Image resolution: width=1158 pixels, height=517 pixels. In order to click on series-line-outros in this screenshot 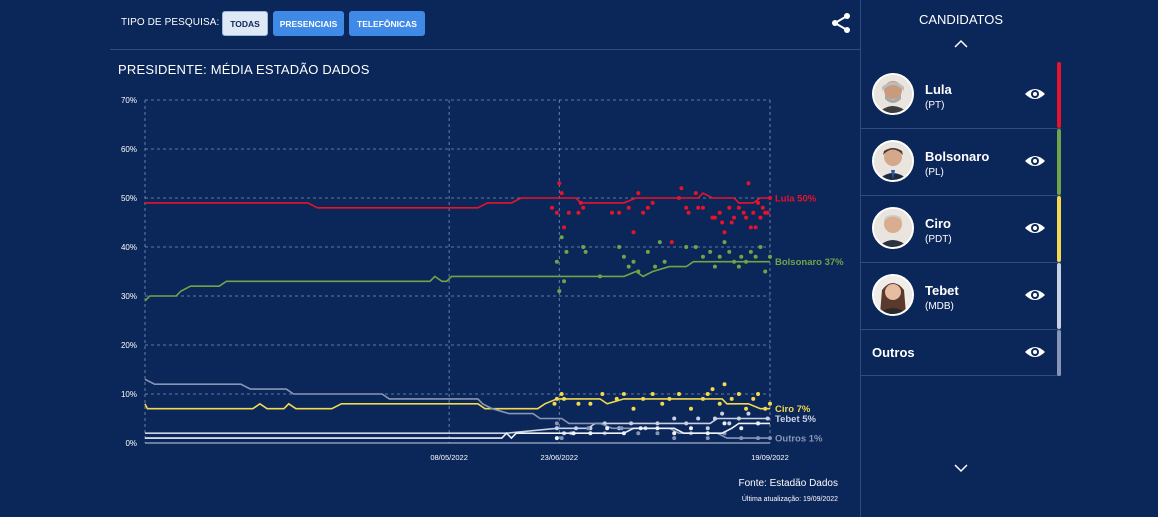, I will do `click(457, 408)`.